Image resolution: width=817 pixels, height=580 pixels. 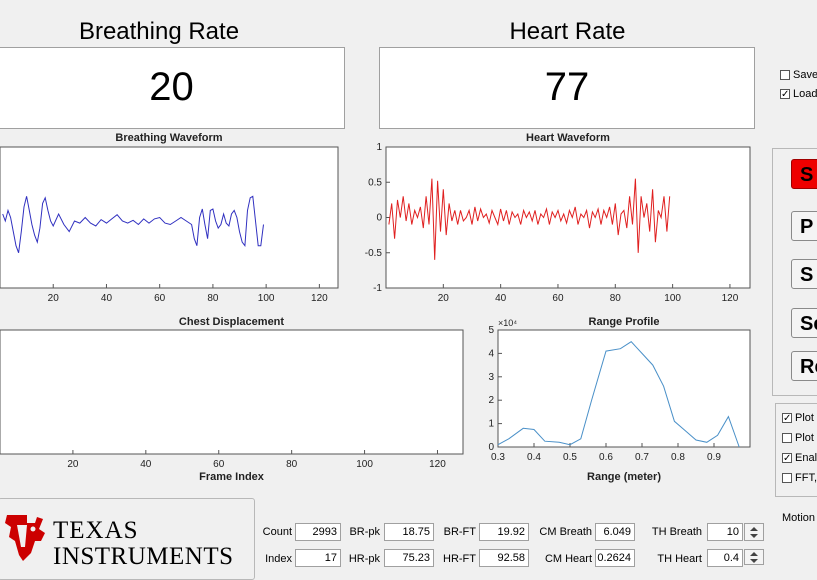 I want to click on x-tick-label: 0.9, so click(x=714, y=457).